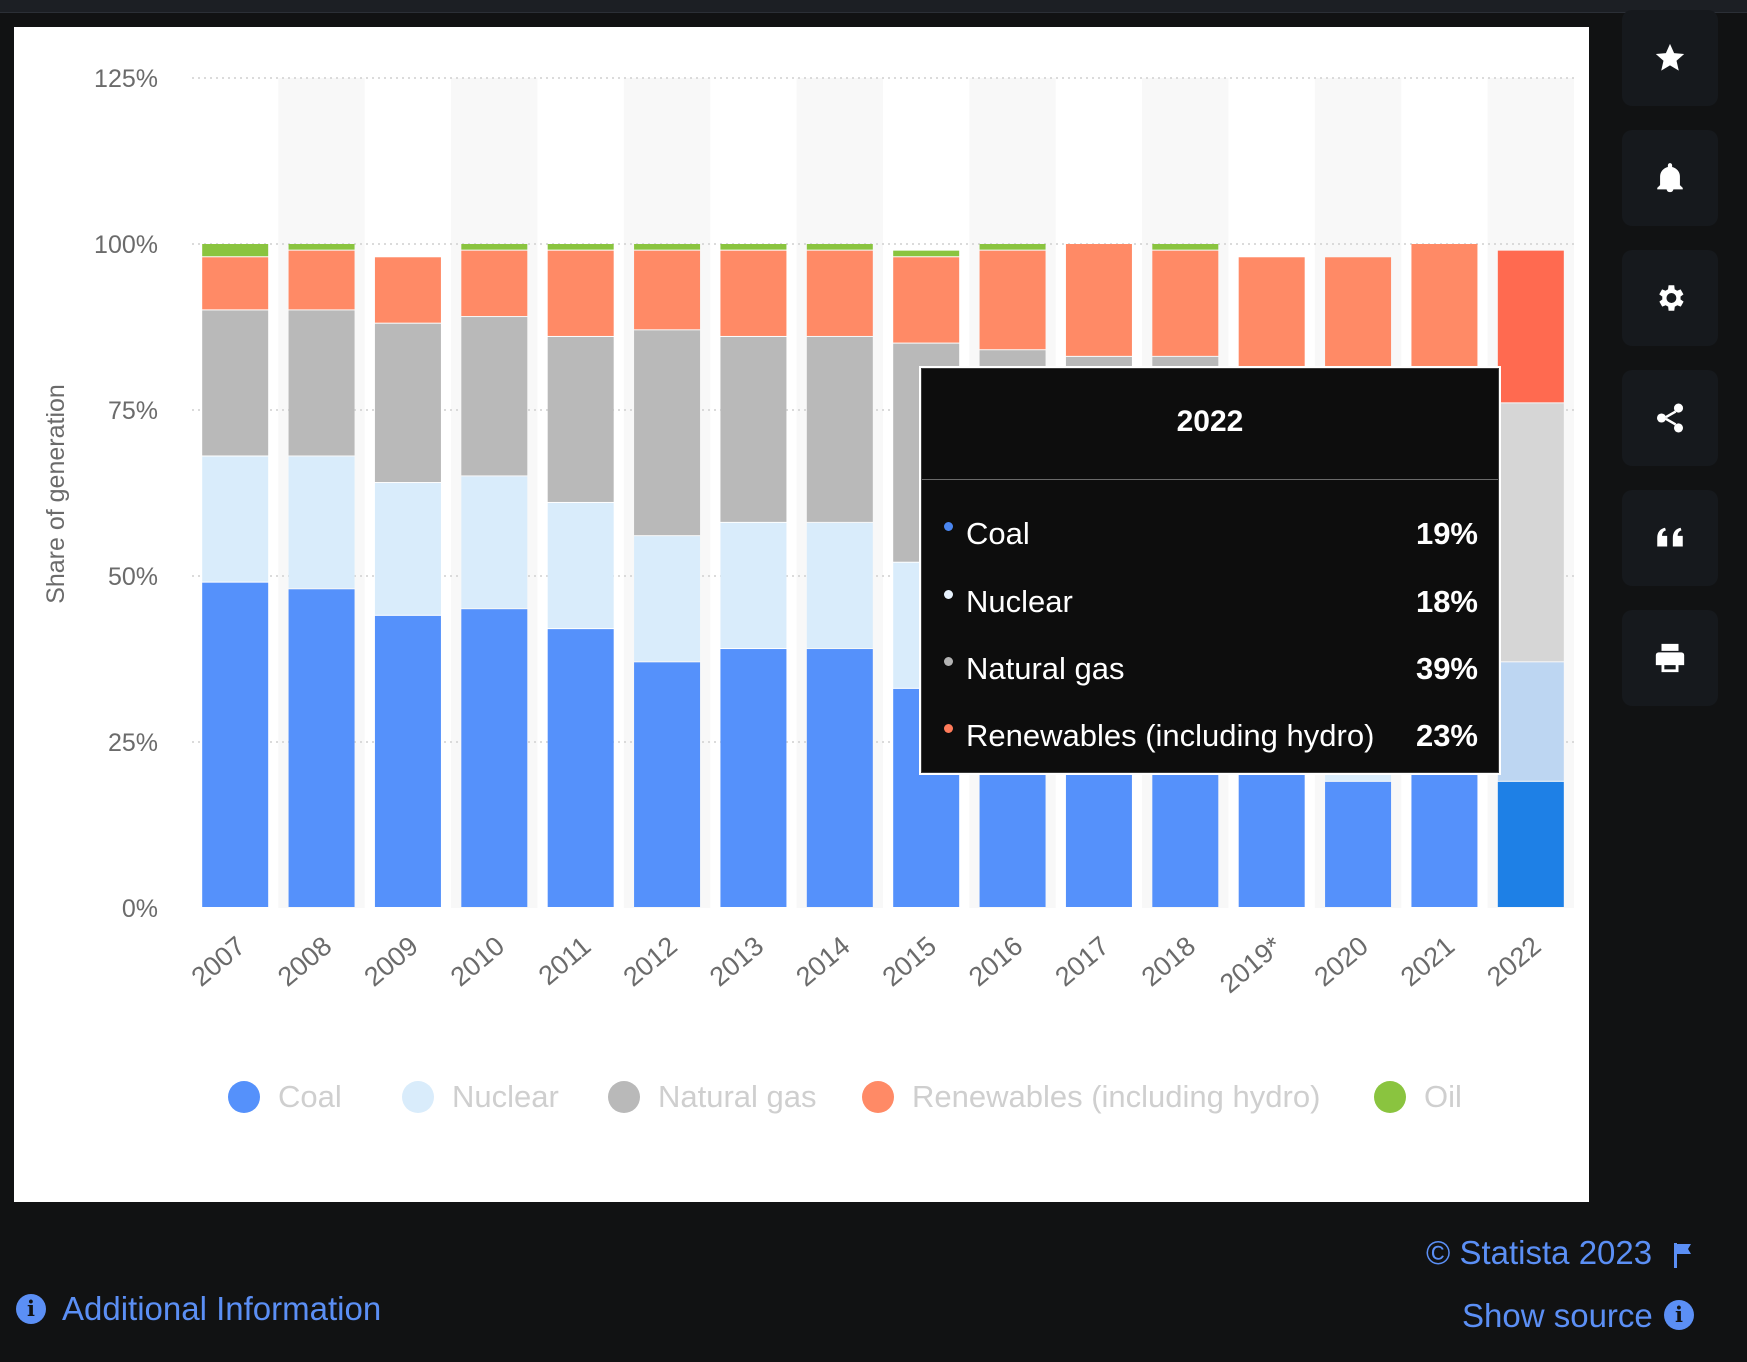  I want to click on bar-segment-nuclear-2011, so click(580, 565).